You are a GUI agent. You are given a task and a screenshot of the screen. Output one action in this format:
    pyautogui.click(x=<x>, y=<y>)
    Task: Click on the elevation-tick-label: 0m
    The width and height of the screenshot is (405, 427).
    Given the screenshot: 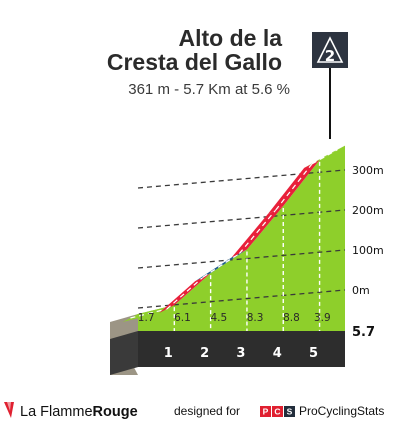 What is the action you would take?
    pyautogui.click(x=361, y=290)
    